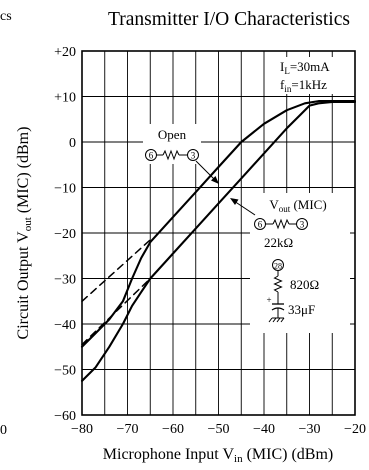 The height and width of the screenshot is (470, 369). I want to click on open-circuit-symbol: 6 3, so click(172, 155).